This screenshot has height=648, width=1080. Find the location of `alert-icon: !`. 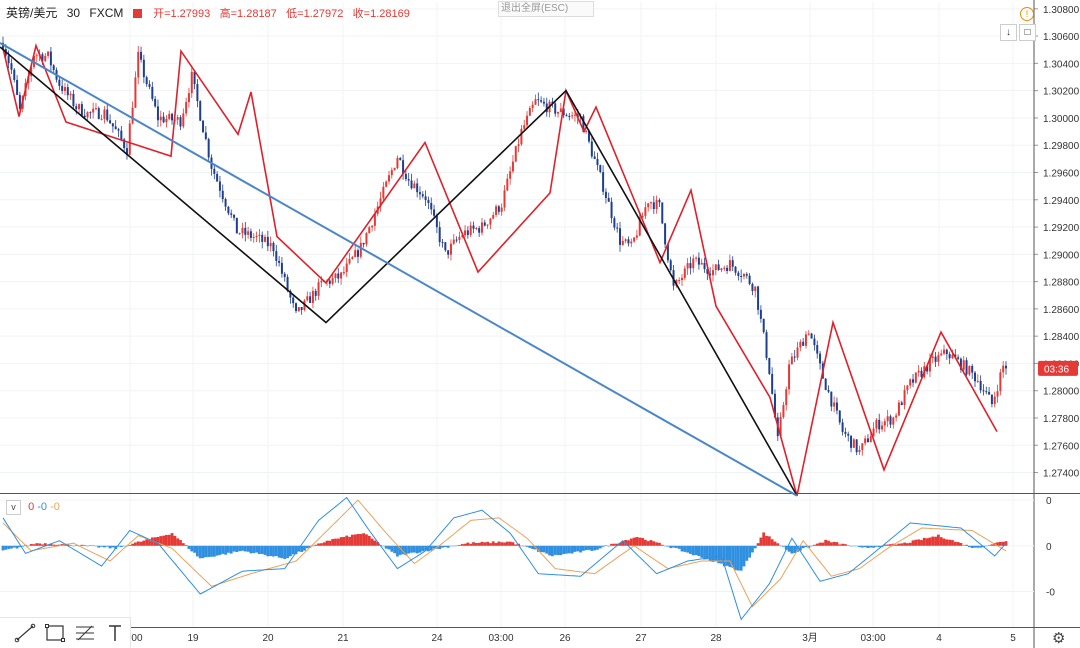

alert-icon: ! is located at coordinates (1027, 14).